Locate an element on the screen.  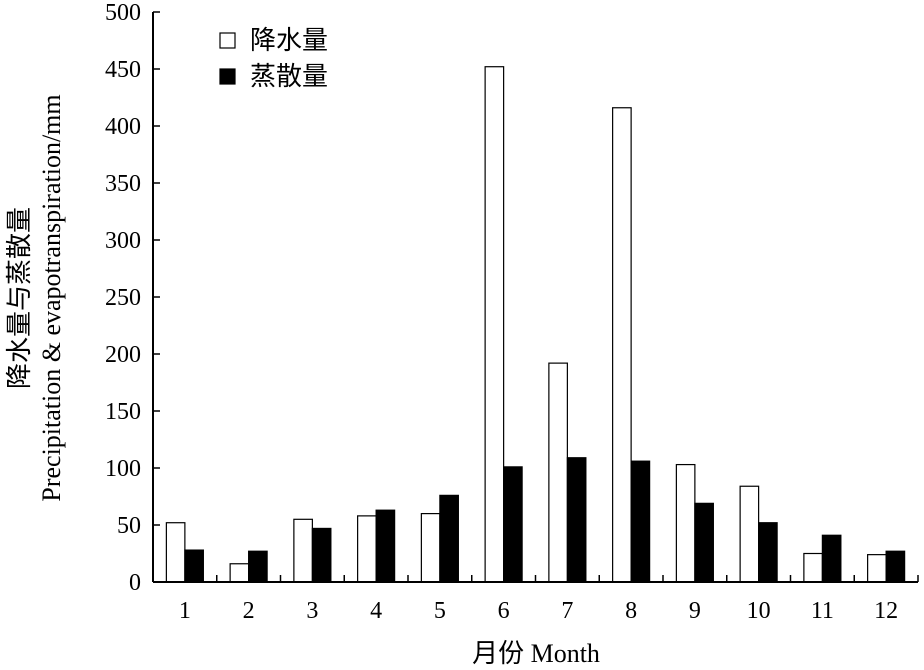
x-tick-label-3: 3 is located at coordinates (312, 611).